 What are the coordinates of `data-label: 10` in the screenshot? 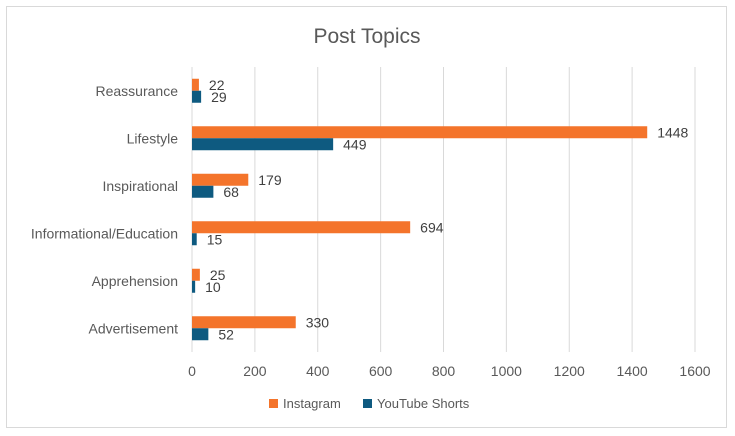 It's located at (213, 287).